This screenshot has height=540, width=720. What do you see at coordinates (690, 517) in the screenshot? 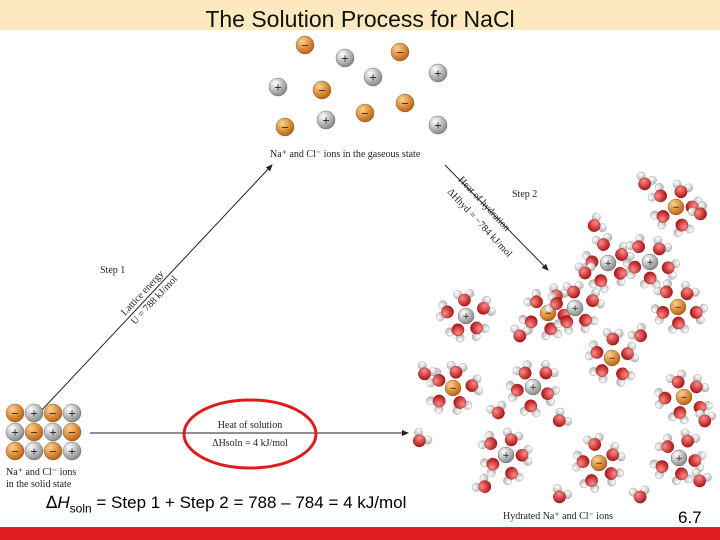
I see `slide-number: 6.7` at bounding box center [690, 517].